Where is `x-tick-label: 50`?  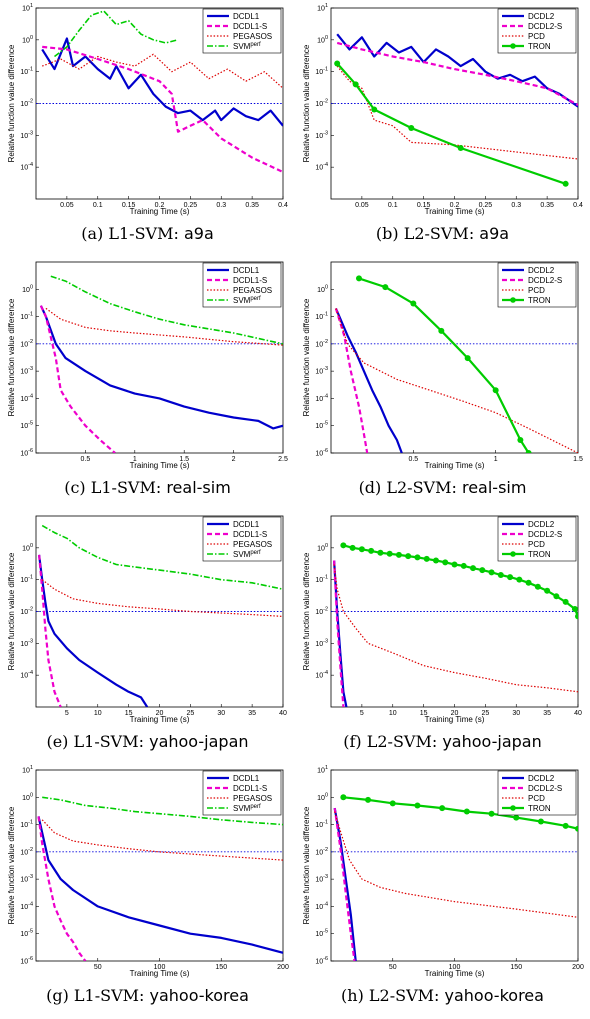
x-tick-label: 50 is located at coordinates (98, 967).